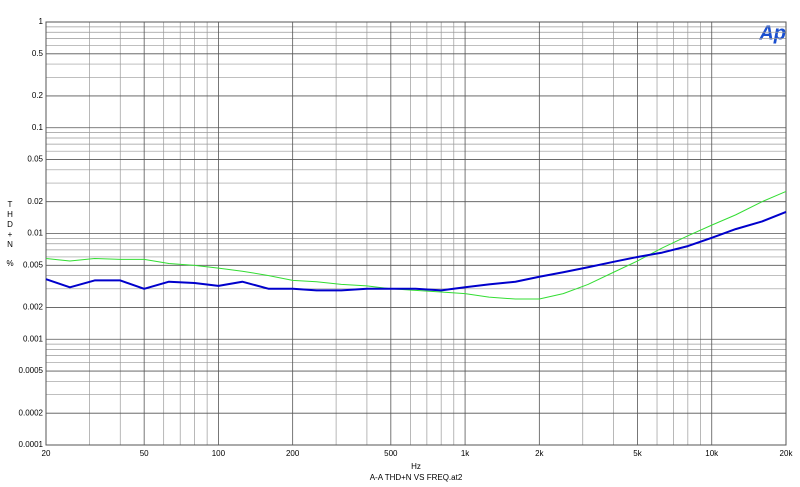 The image size is (800, 487). Describe the element at coordinates (38, 53) in the screenshot. I see `y-tick-label: 0.5` at that location.